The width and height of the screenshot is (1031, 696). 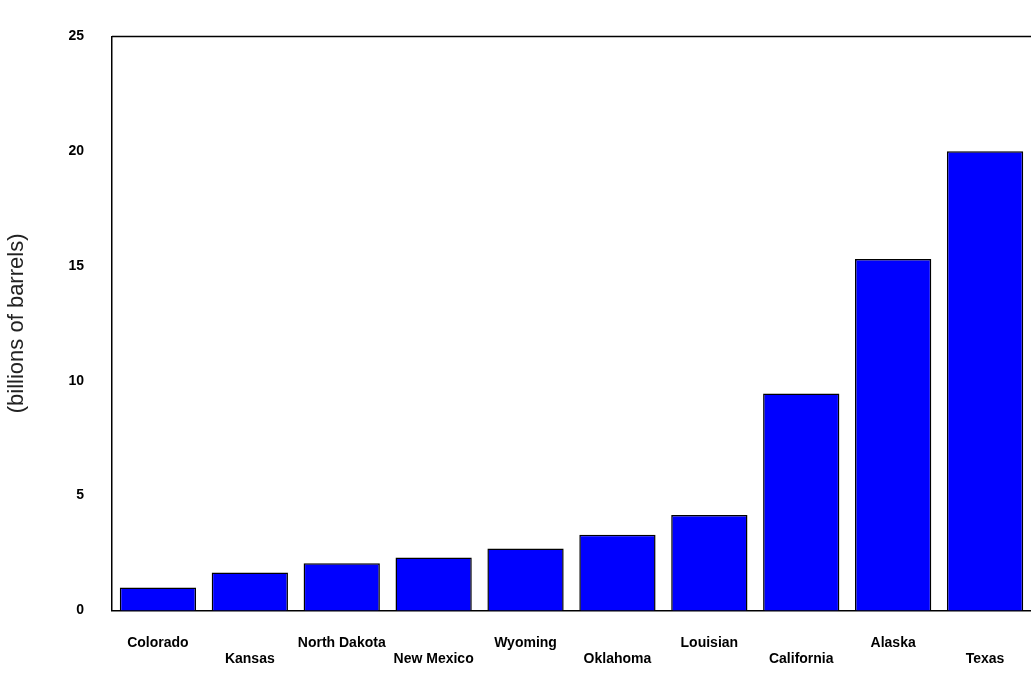 I want to click on y-tick-label: 0, so click(x=80, y=609).